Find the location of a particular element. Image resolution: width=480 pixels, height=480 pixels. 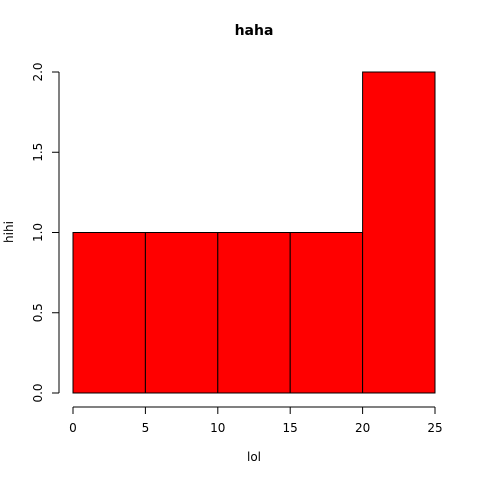

y-tick-label-0: 0.0 is located at coordinates (38, 392).